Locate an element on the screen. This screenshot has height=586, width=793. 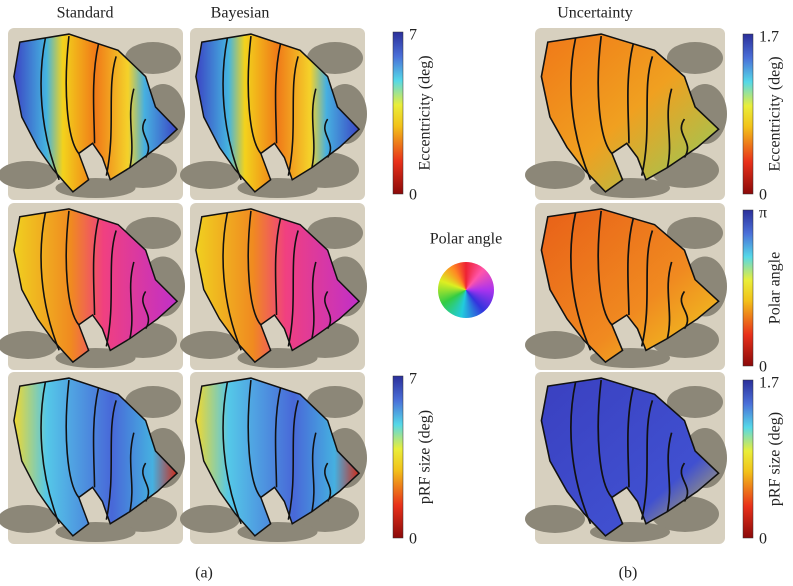
column-header: Bayesian is located at coordinates (240, 13).